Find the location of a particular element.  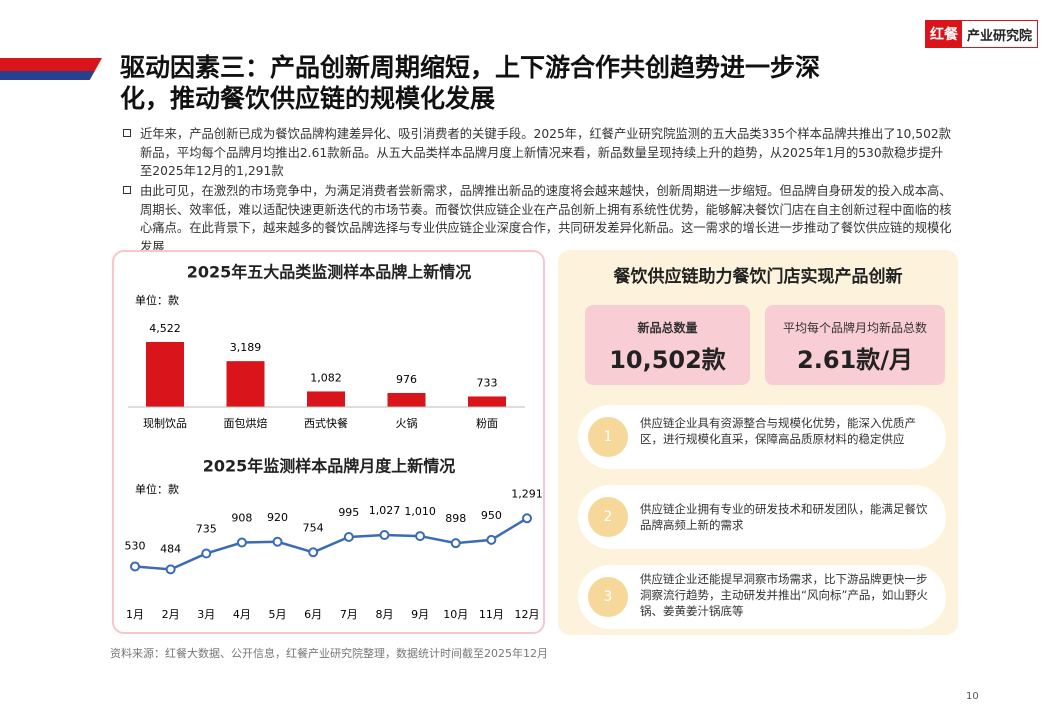

line is located at coordinates (331, 544).